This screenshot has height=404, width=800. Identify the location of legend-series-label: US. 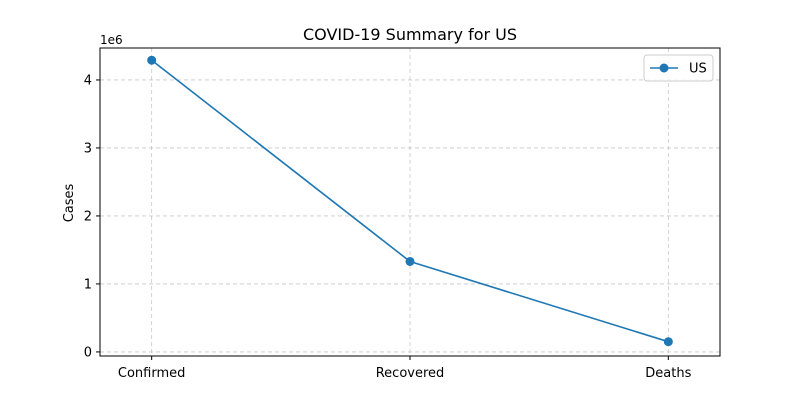
(698, 69).